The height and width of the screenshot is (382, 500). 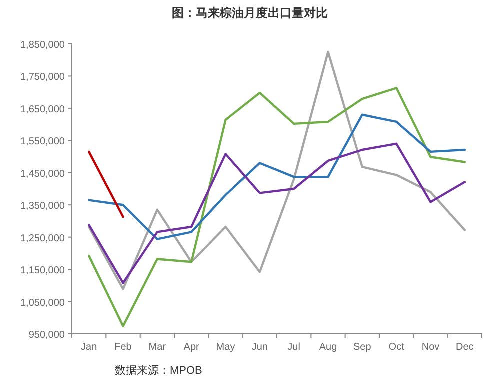 I want to click on title: 图：马来棕油月度出口量对比, so click(x=250, y=13).